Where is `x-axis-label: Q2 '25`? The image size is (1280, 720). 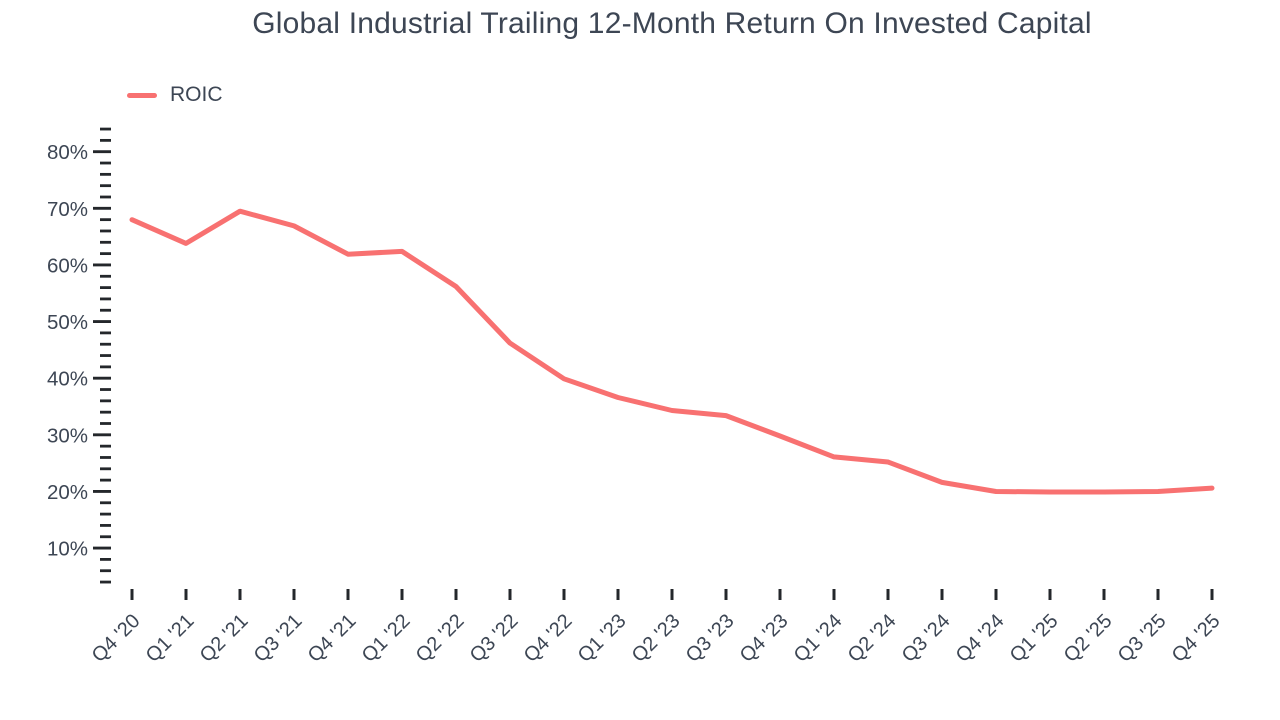 x-axis-label: Q2 '25 is located at coordinates (1088, 638).